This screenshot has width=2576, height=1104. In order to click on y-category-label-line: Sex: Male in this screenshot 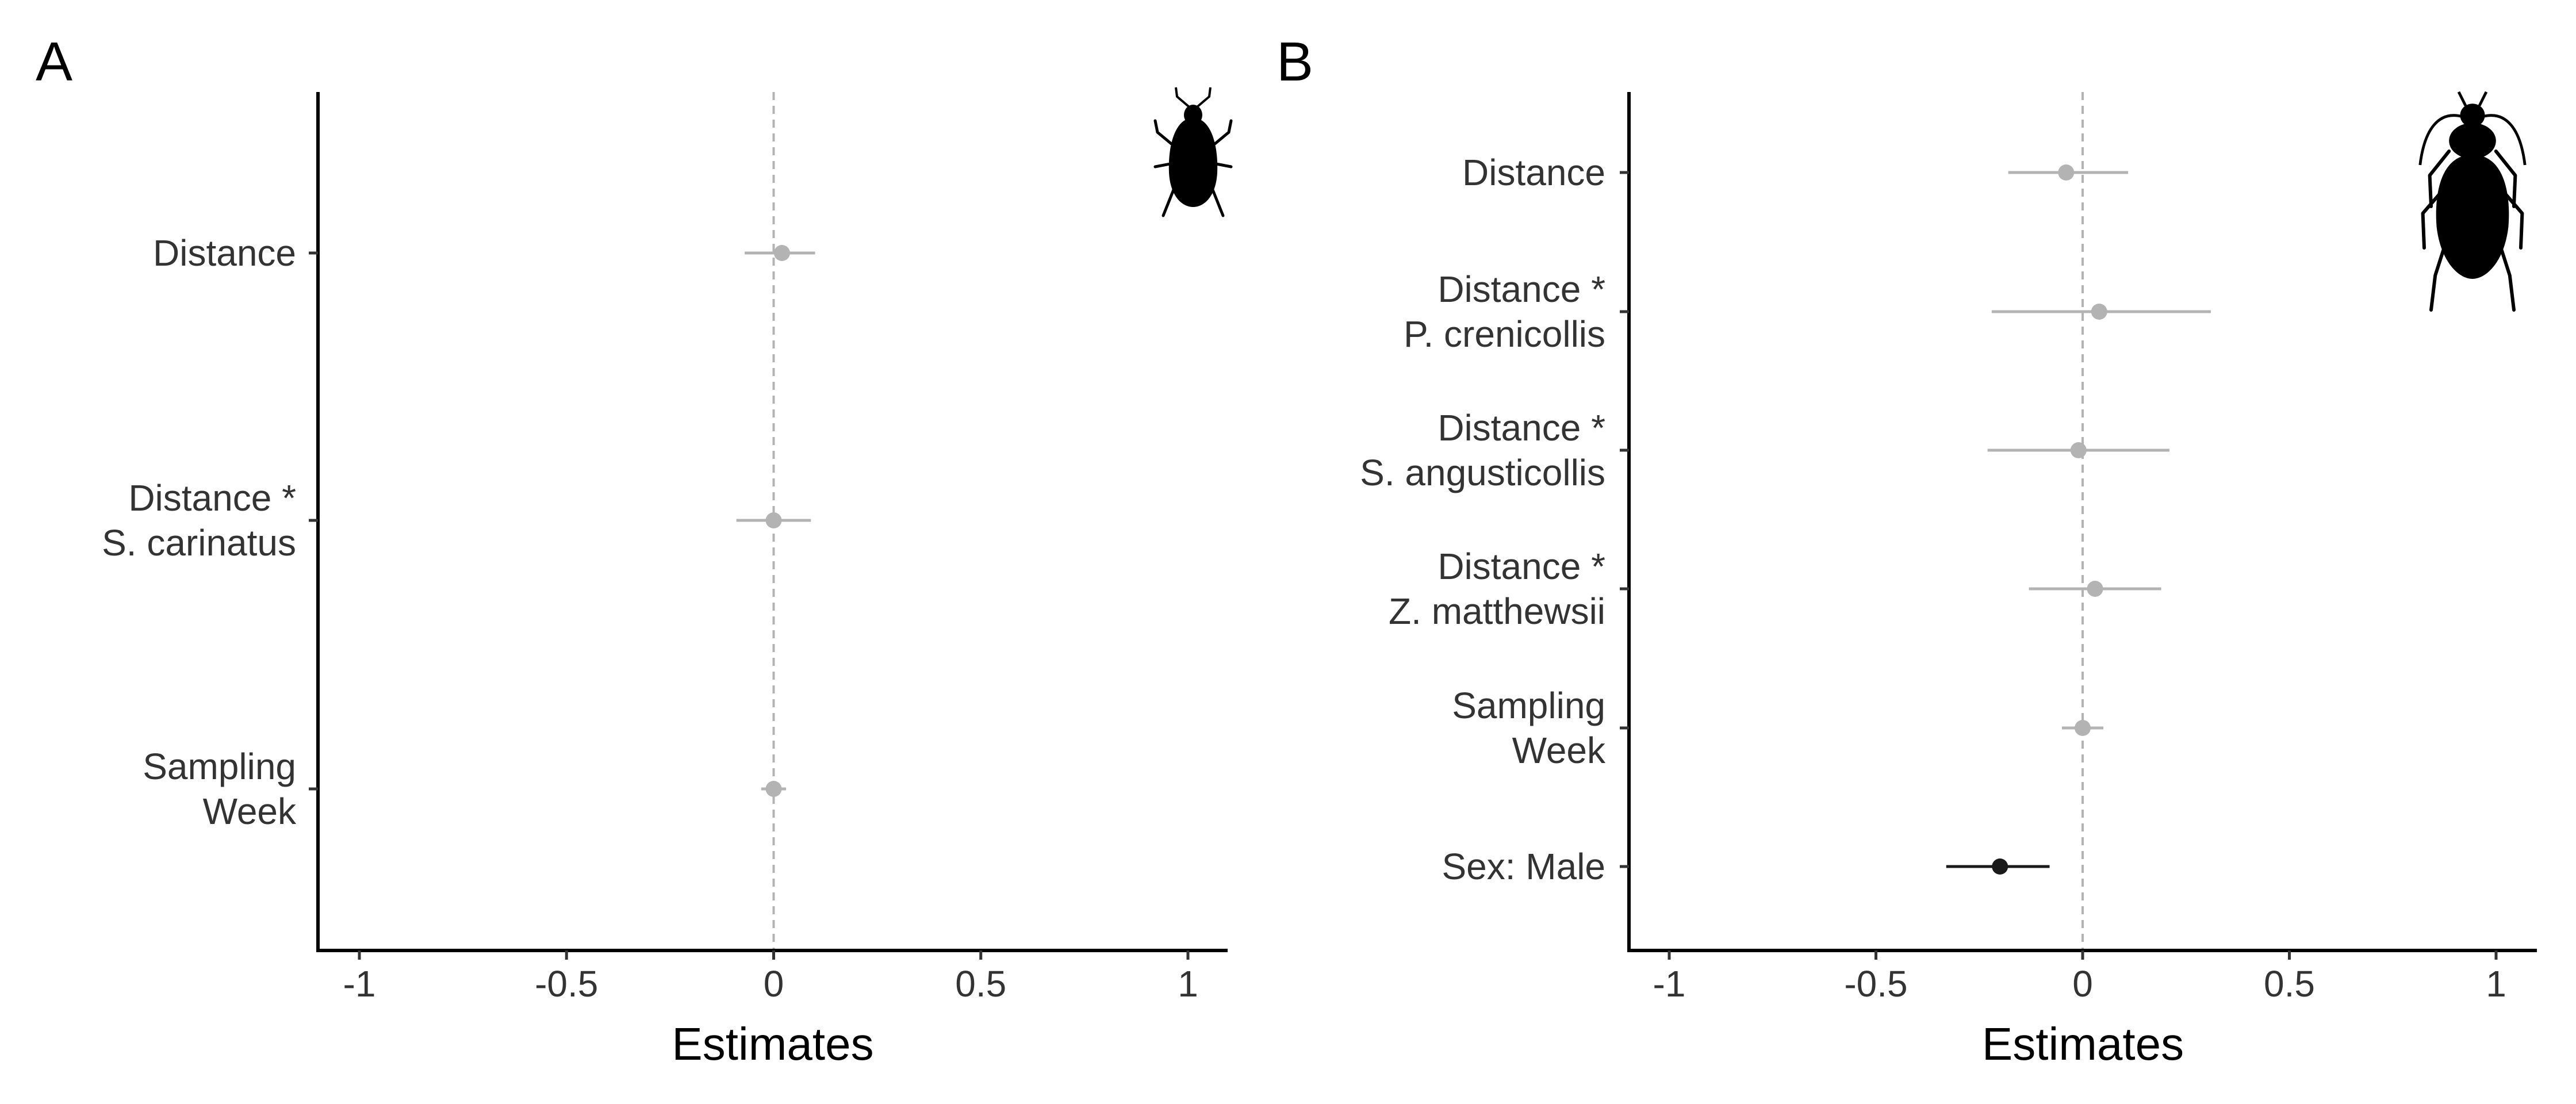, I will do `click(1523, 866)`.